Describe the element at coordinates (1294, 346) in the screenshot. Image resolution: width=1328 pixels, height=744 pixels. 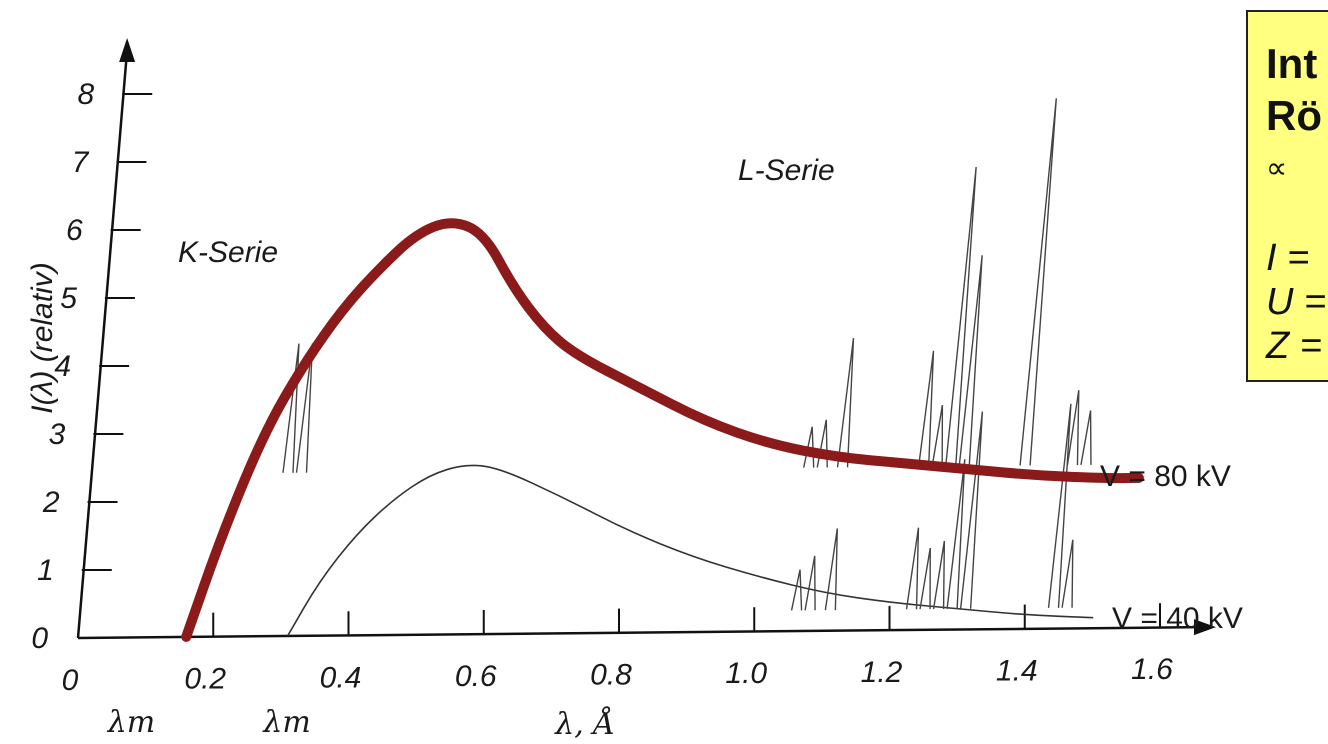
I see `info-line-atomic-number: Z =` at that location.